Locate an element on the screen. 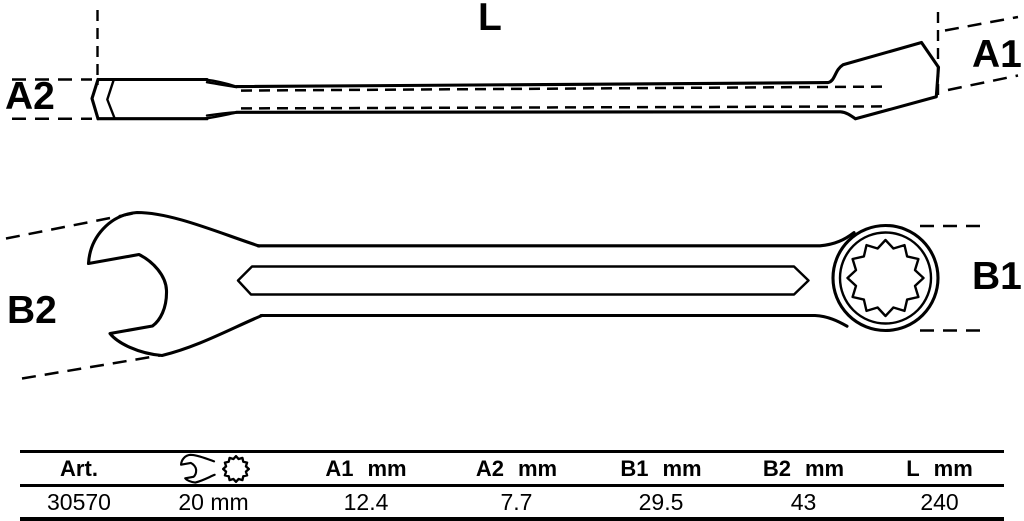 The width and height of the screenshot is (1024, 521). header-b2: B2 mm is located at coordinates (803, 468).